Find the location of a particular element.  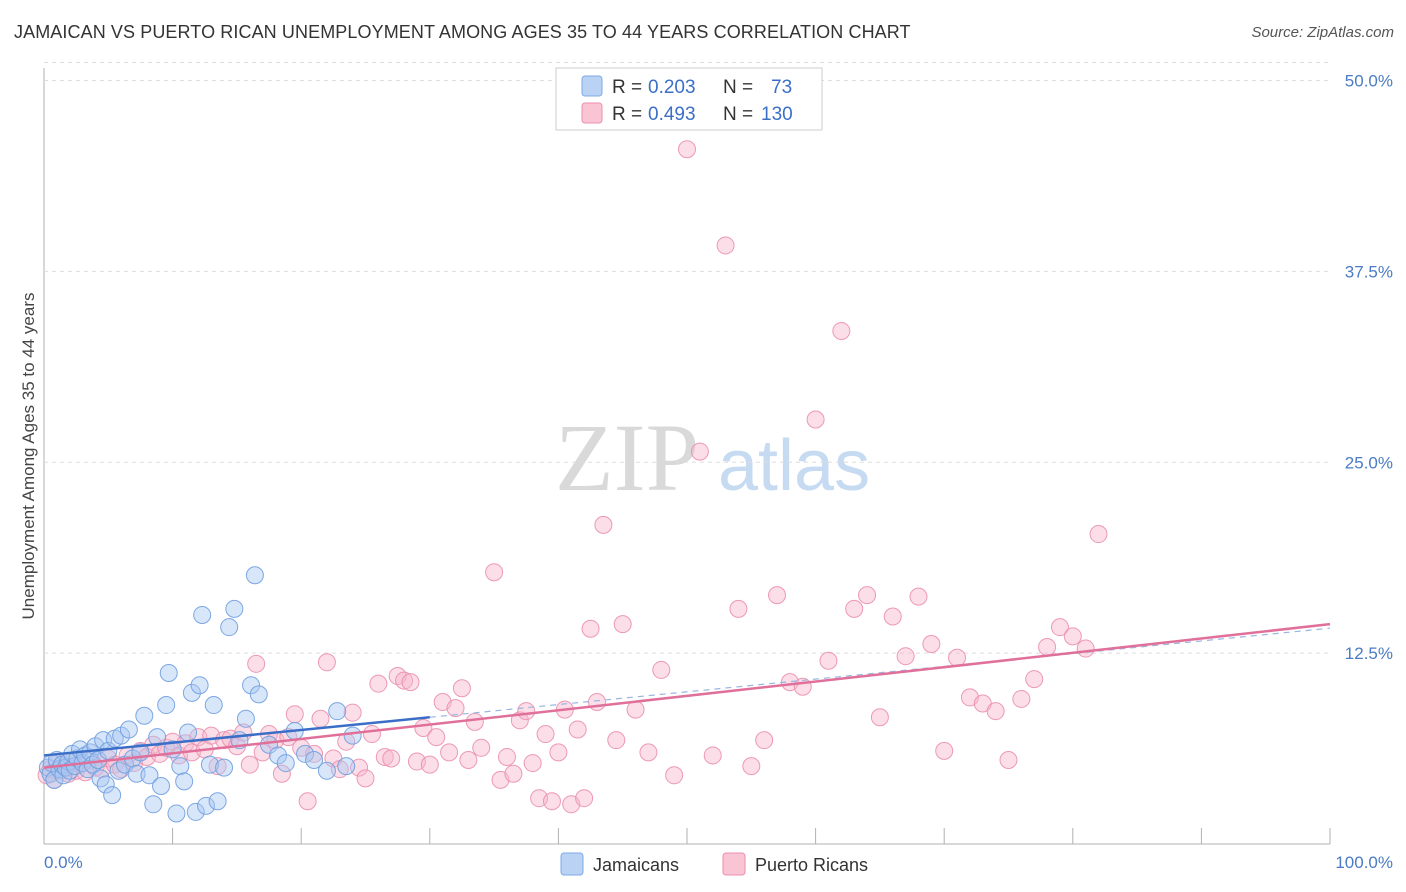

x-tick-marks is located at coordinates (687, 836).